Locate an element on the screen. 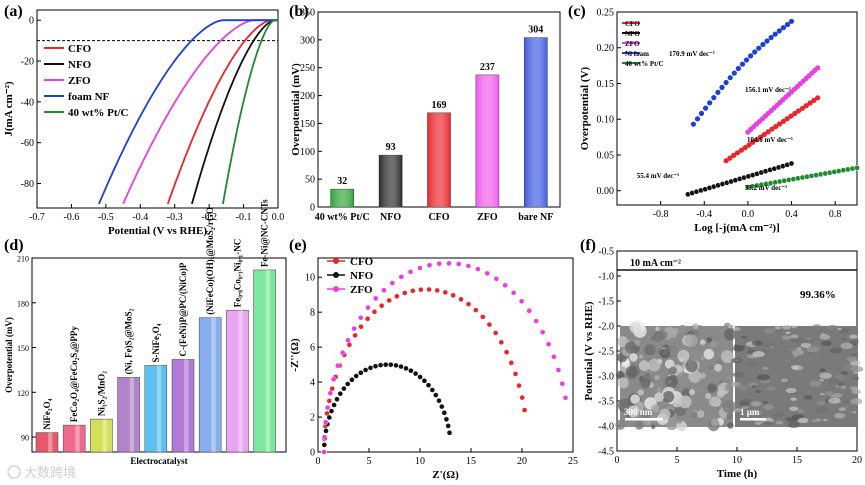 Image resolution: width=865 pixels, height=485 pixels. y-tick-label-c: 0.00 is located at coordinates (606, 191).